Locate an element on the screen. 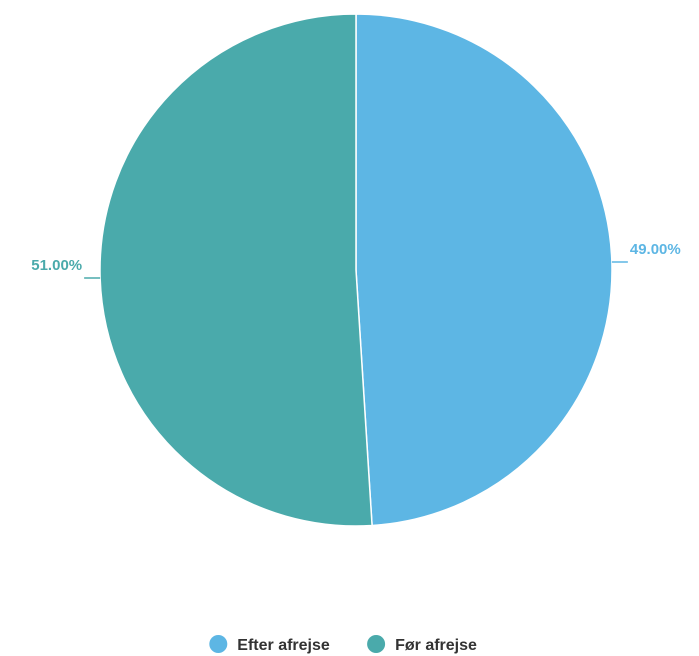 The image size is (699, 656). data-label-0: 49.00% is located at coordinates (655, 249).